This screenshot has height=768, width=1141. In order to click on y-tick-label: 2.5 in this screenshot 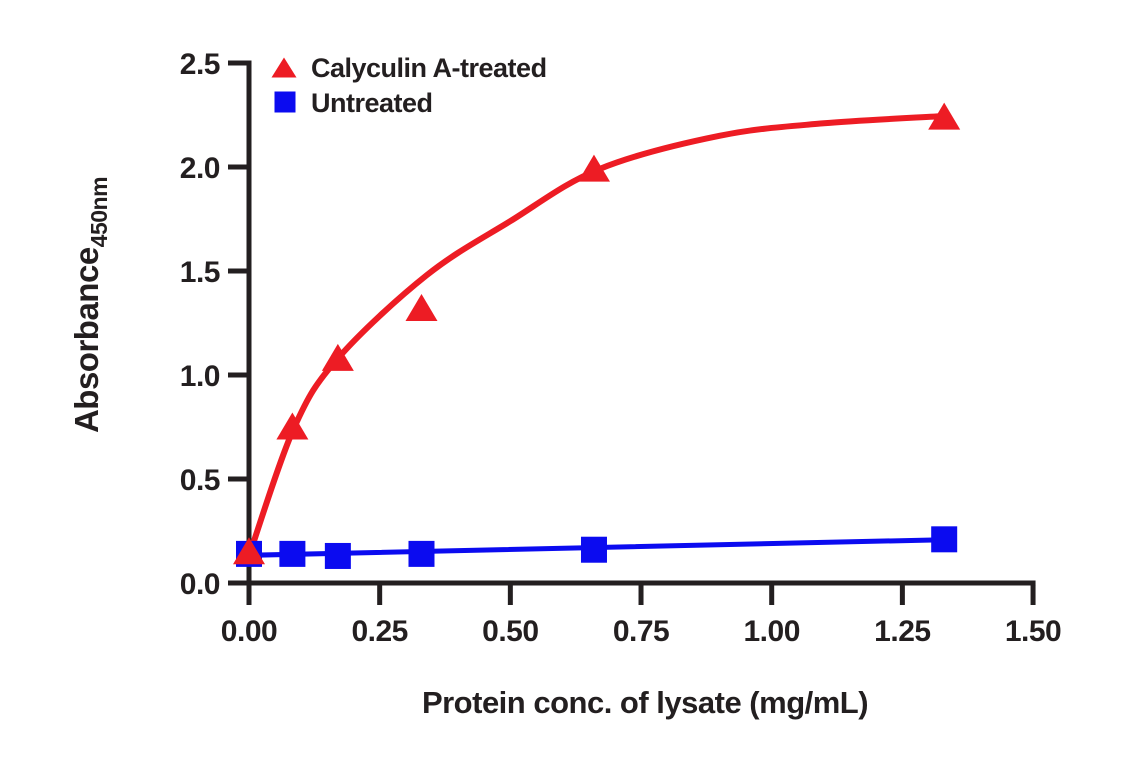, I will do `click(200, 64)`.